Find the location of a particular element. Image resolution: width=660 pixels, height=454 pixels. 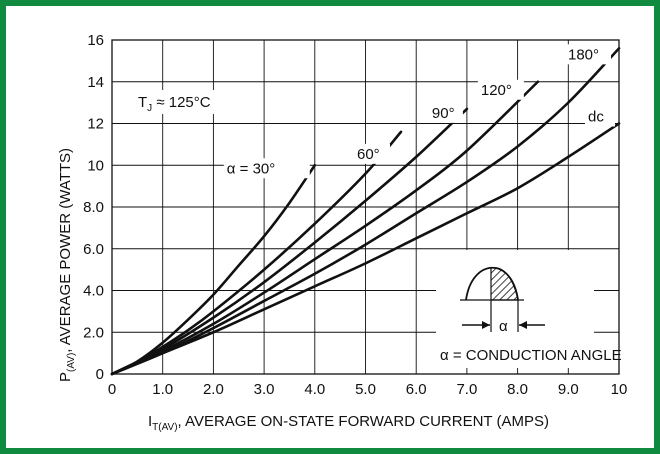

y-tick-label: 14 is located at coordinates (95, 82).